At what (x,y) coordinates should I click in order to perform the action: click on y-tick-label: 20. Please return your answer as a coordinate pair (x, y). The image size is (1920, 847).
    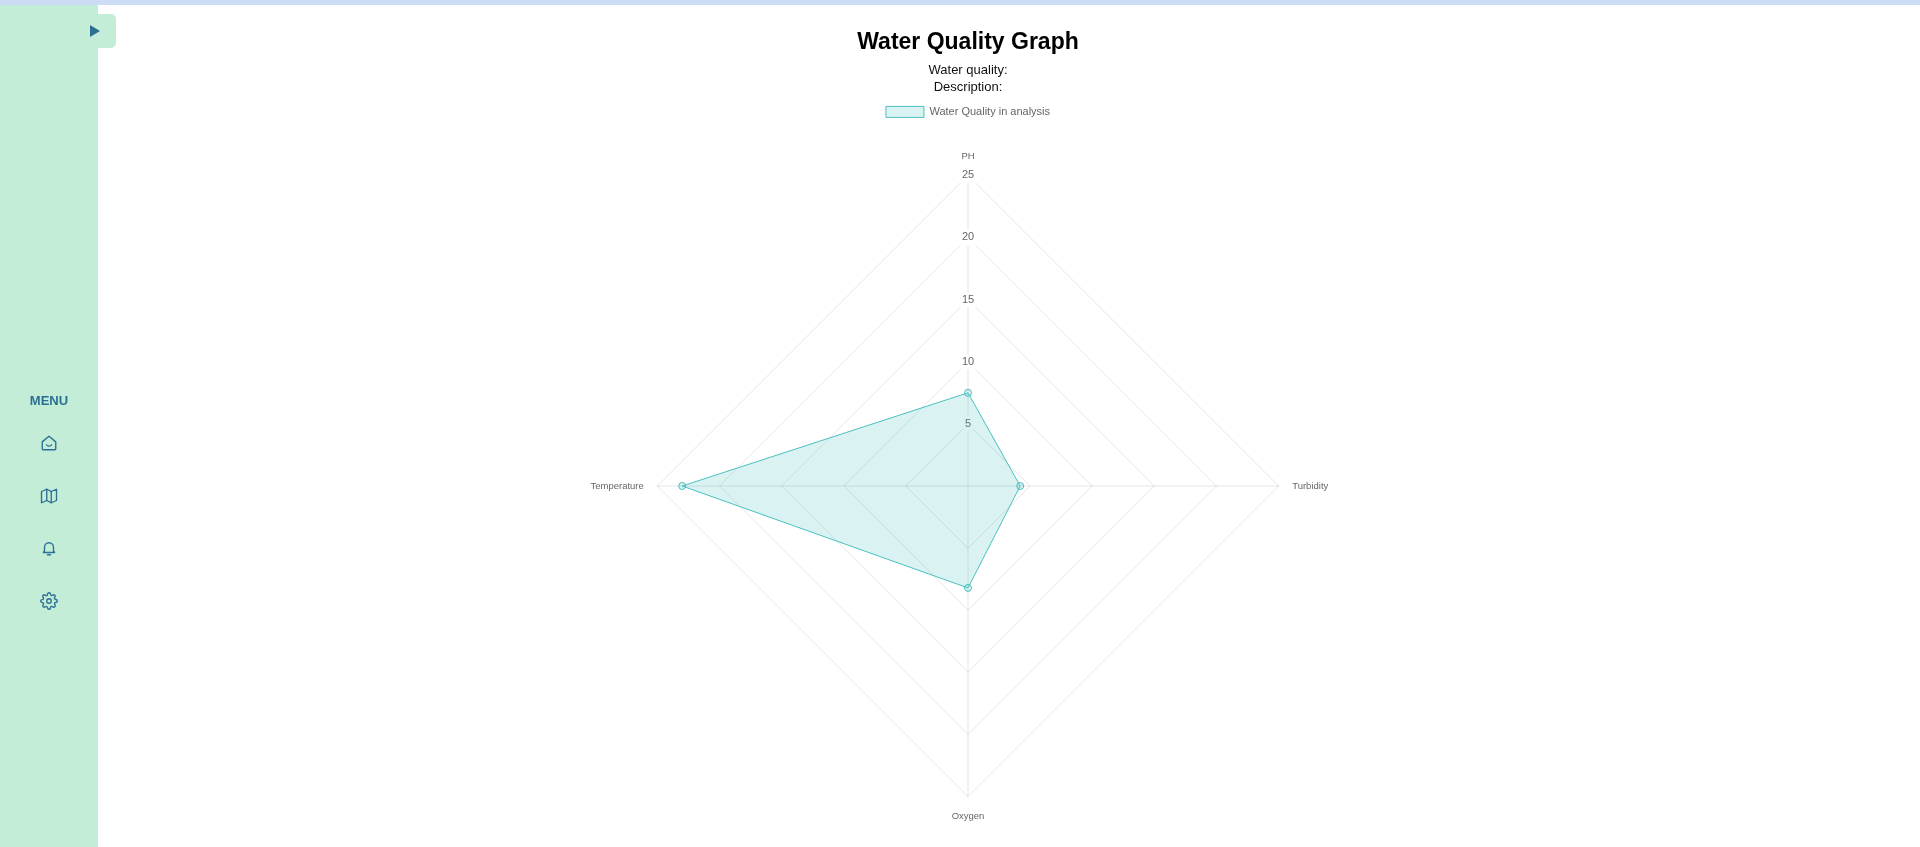
    Looking at the image, I should click on (968, 236).